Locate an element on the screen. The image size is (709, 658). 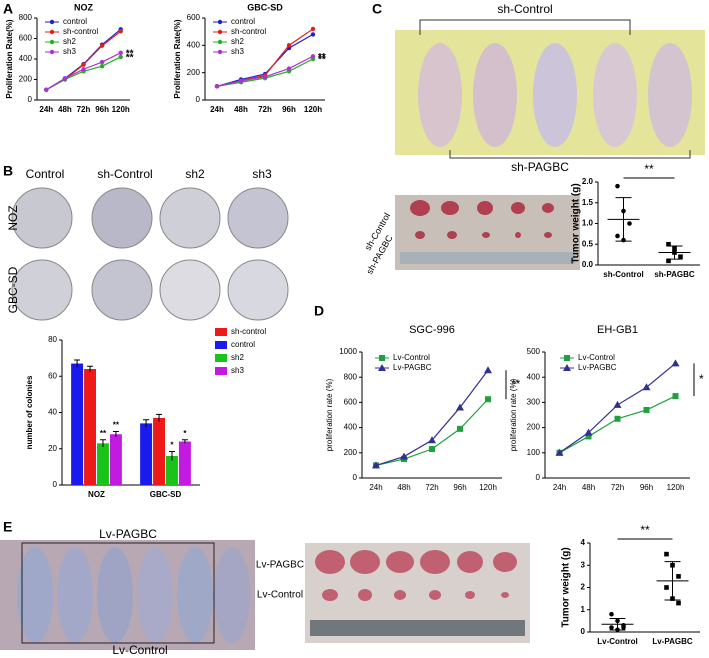
column-label: Control is located at coordinates (45, 174).